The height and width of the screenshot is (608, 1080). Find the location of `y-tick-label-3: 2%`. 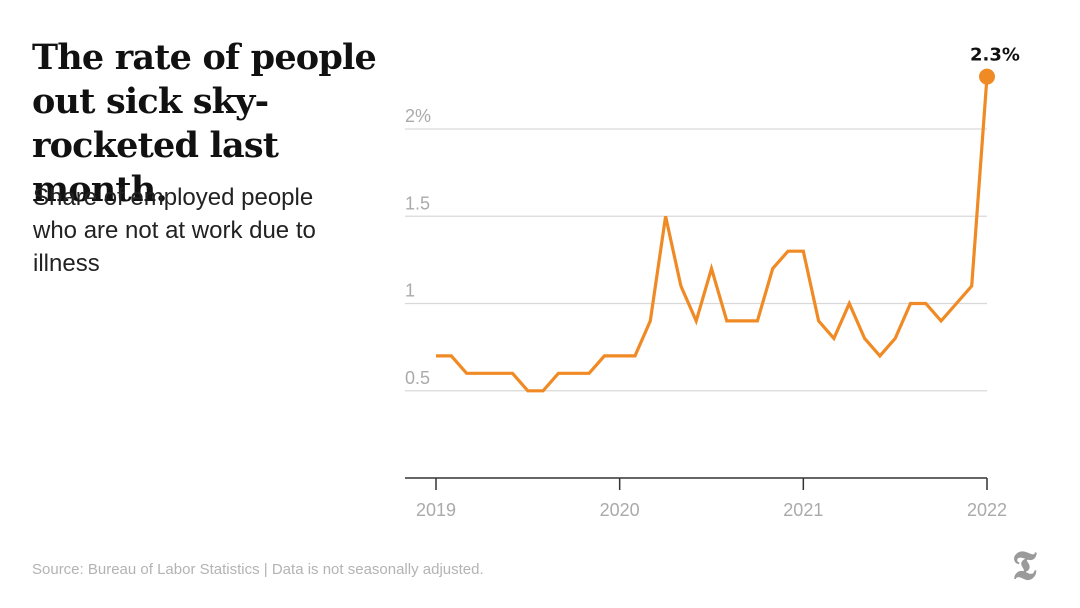

y-tick-label-3: 2% is located at coordinates (418, 116).